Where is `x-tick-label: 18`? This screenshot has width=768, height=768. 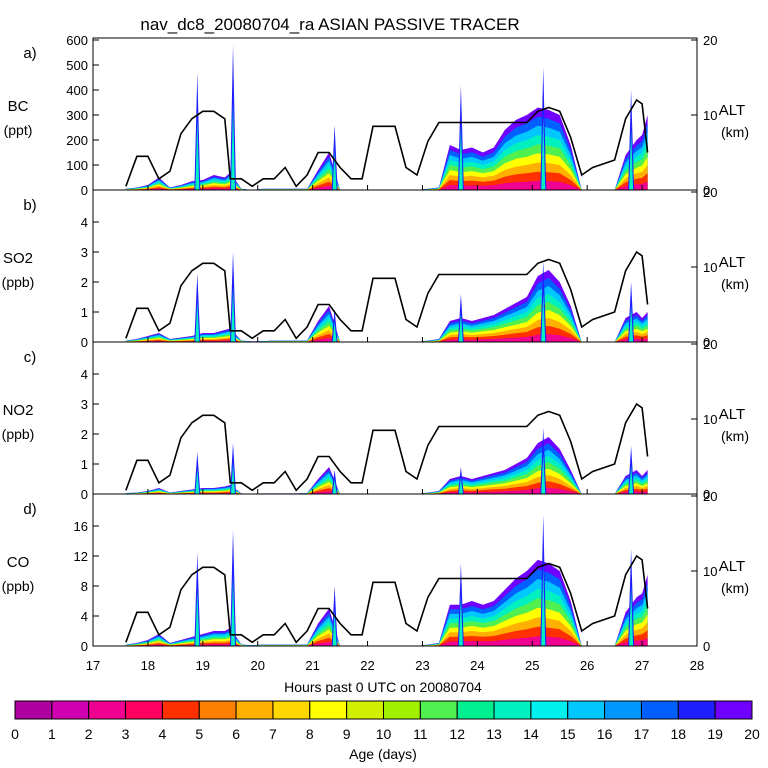 x-tick-label: 18 is located at coordinates (148, 665).